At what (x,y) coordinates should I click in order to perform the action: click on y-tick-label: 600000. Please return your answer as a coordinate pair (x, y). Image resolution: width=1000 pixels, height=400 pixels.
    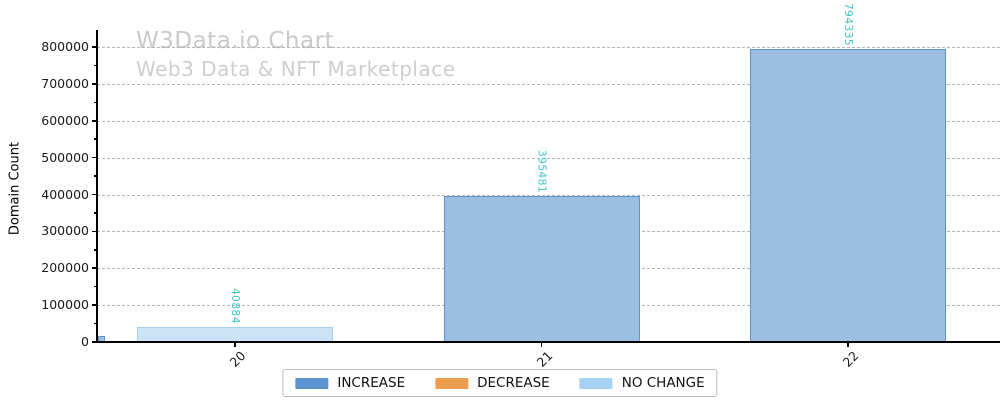
    Looking at the image, I should click on (65, 120).